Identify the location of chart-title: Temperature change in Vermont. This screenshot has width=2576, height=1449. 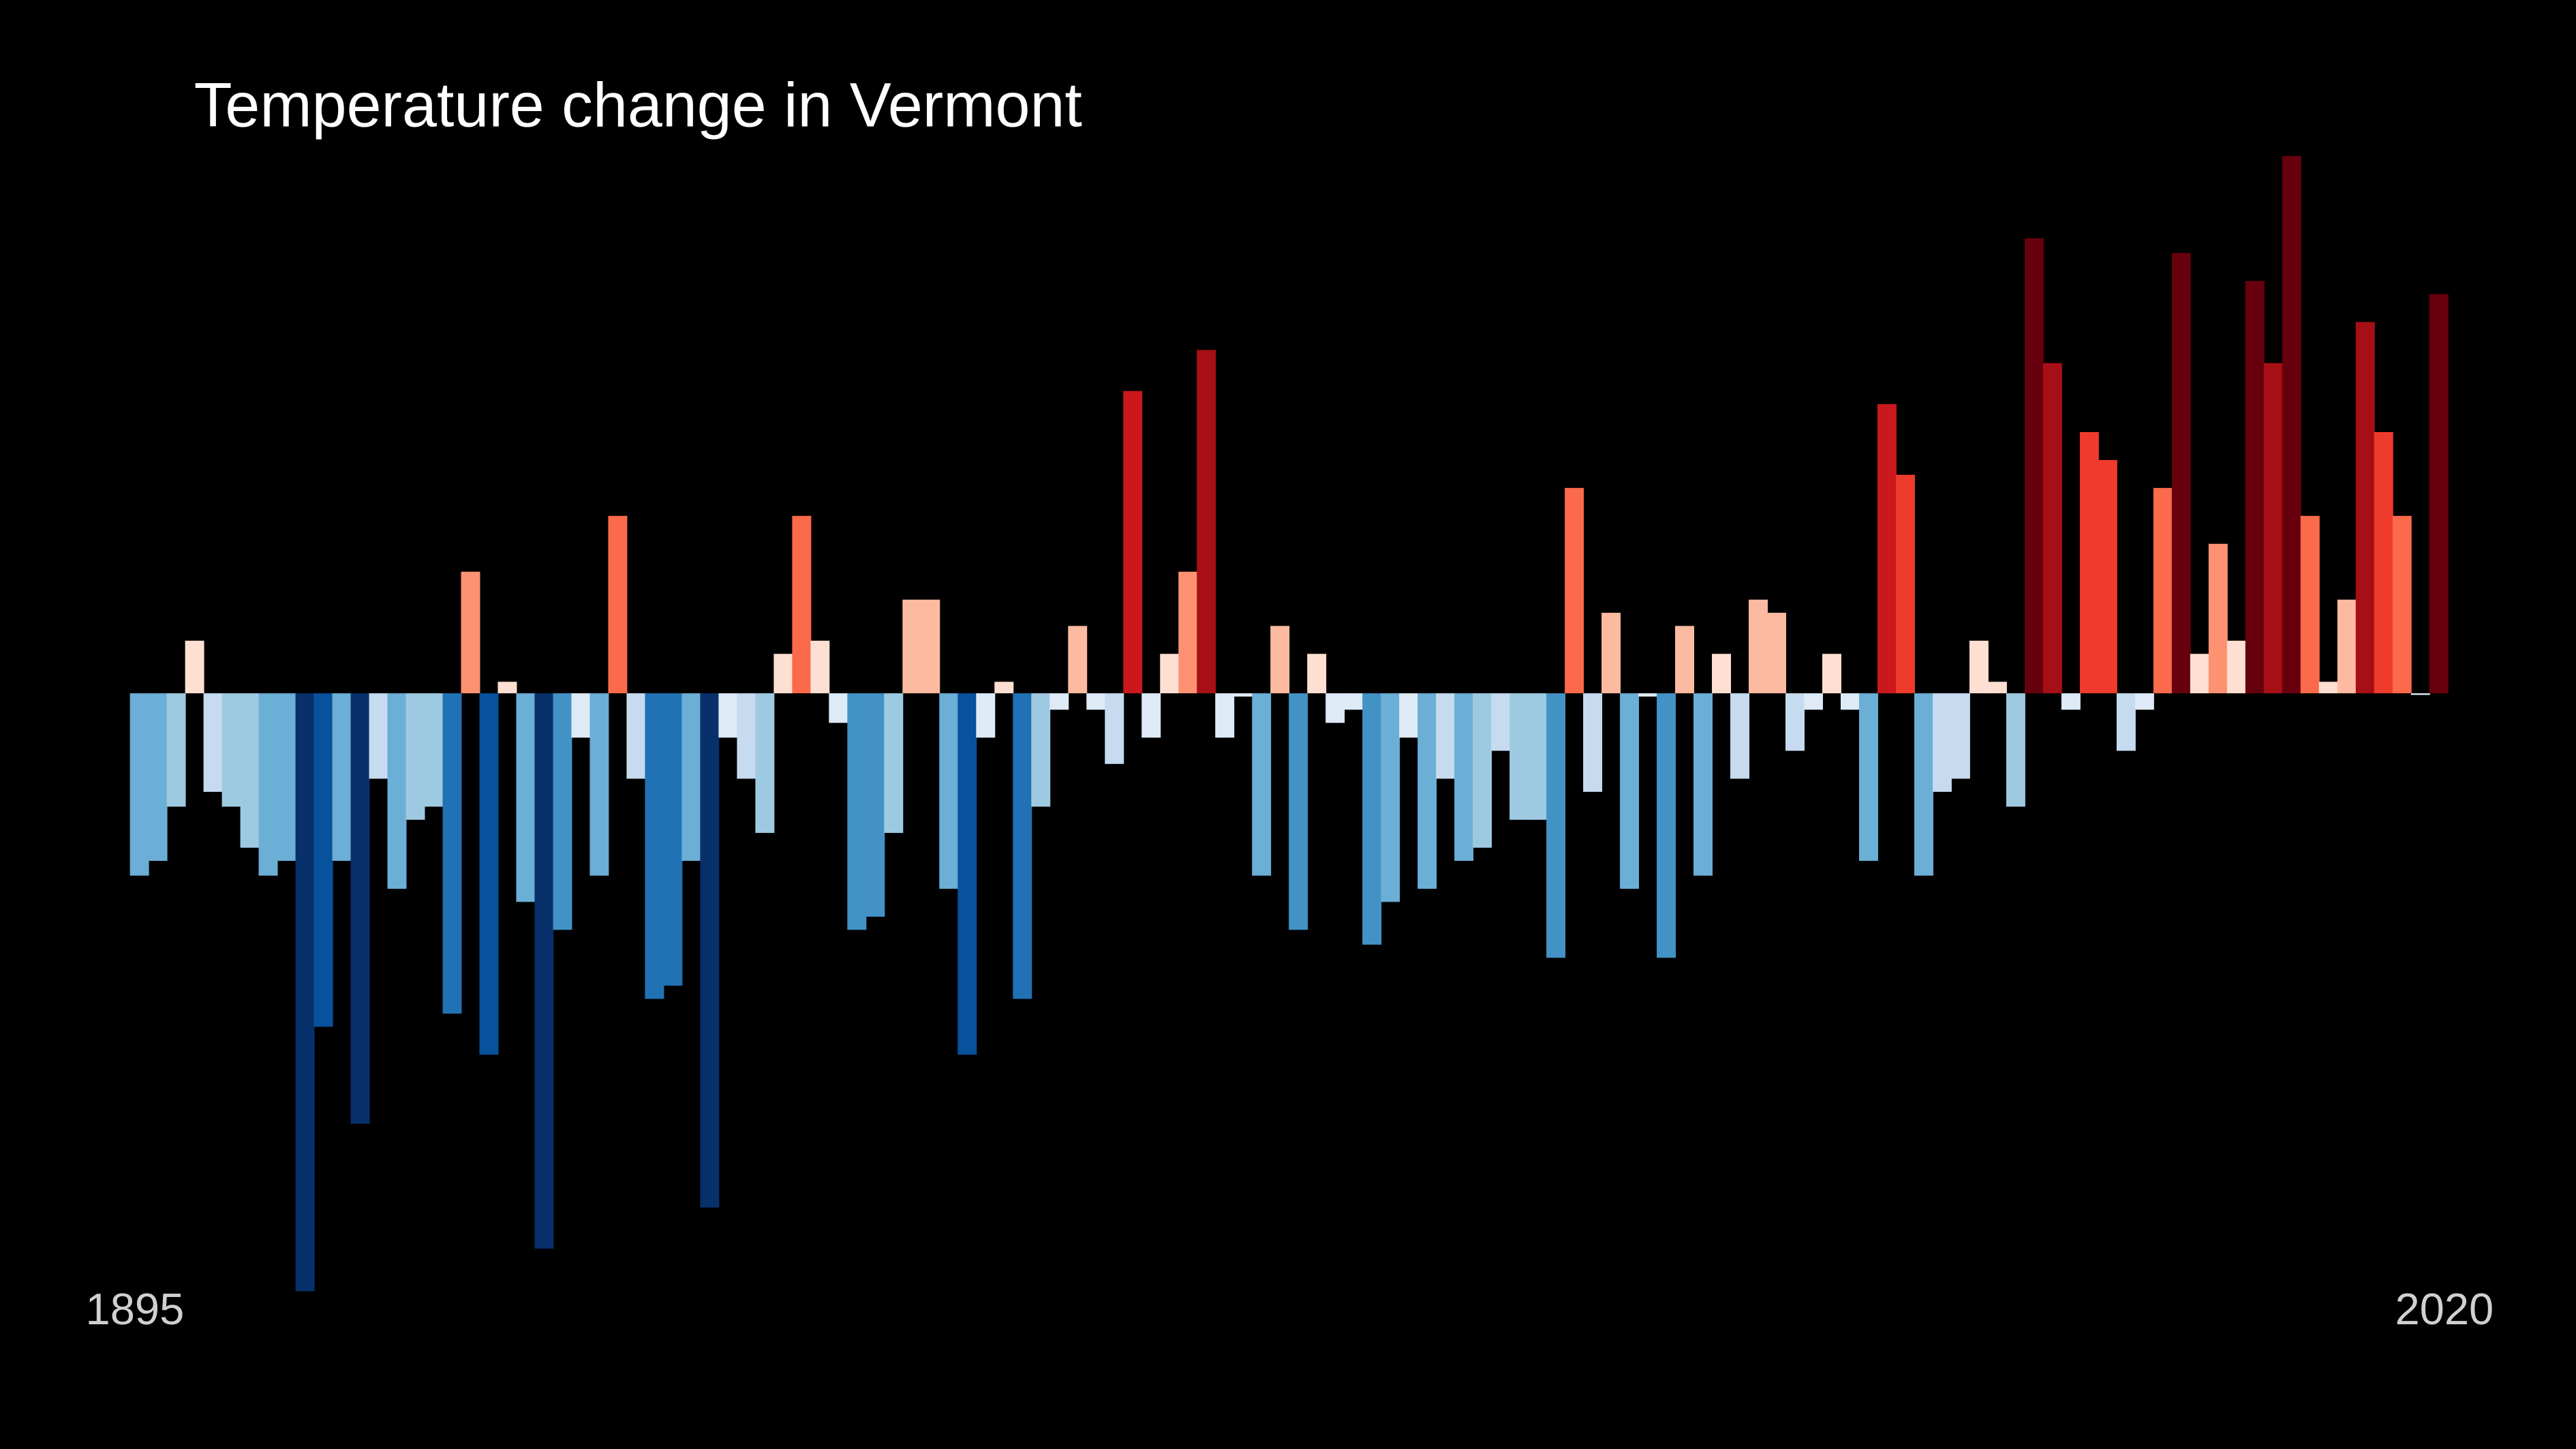
(638, 105).